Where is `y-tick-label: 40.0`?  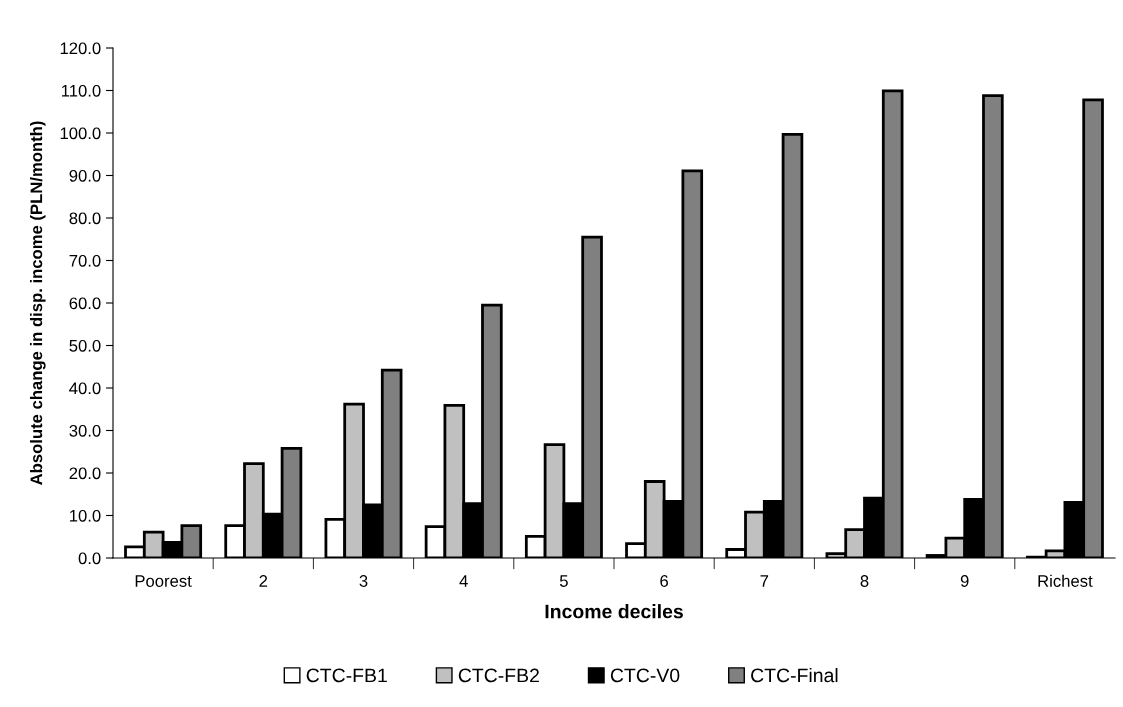 y-tick-label: 40.0 is located at coordinates (85, 388).